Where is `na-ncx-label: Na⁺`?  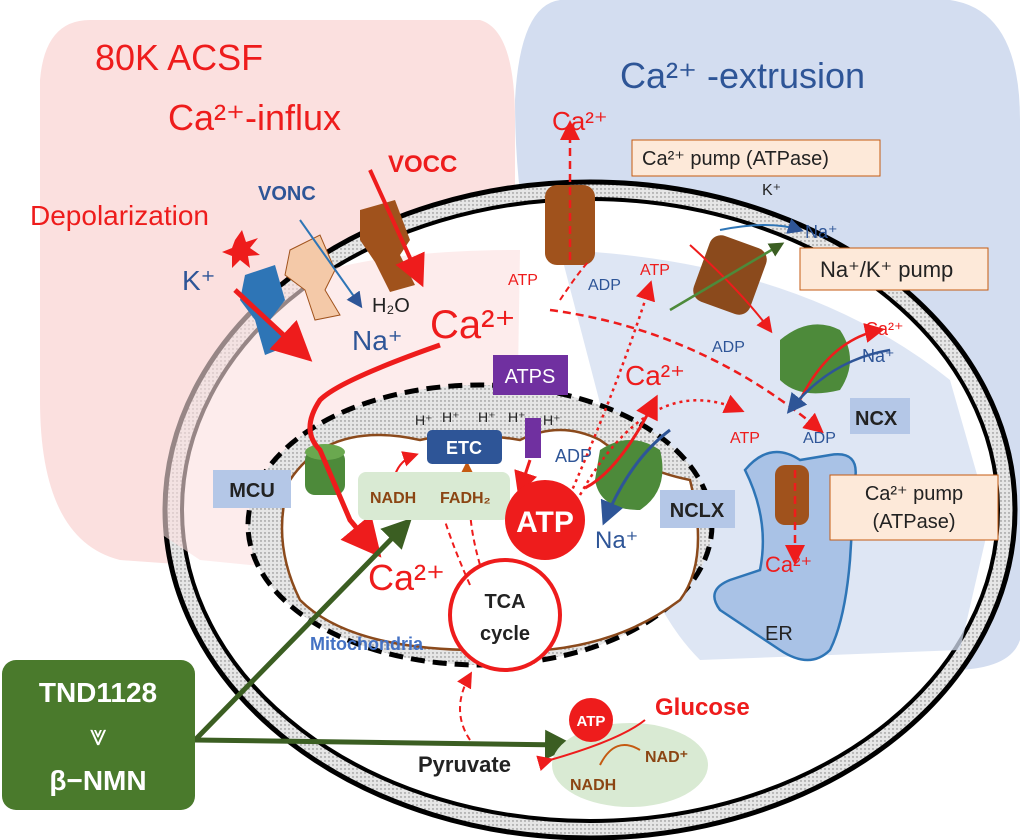 na-ncx-label: Na⁺ is located at coordinates (878, 356).